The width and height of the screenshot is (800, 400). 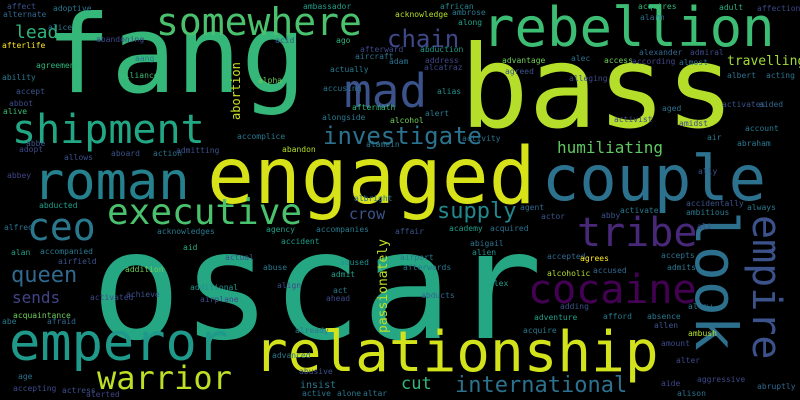 I want to click on word-absence: absence, so click(x=664, y=316).